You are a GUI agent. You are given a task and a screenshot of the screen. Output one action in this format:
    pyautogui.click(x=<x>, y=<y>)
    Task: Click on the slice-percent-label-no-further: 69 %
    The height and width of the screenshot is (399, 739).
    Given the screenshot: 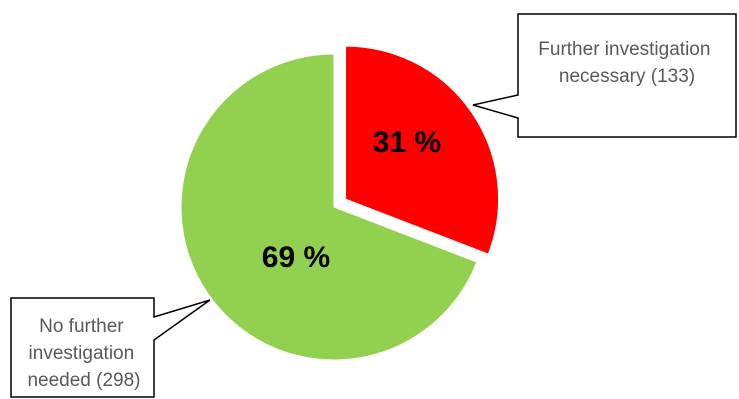 What is the action you would take?
    pyautogui.click(x=296, y=257)
    